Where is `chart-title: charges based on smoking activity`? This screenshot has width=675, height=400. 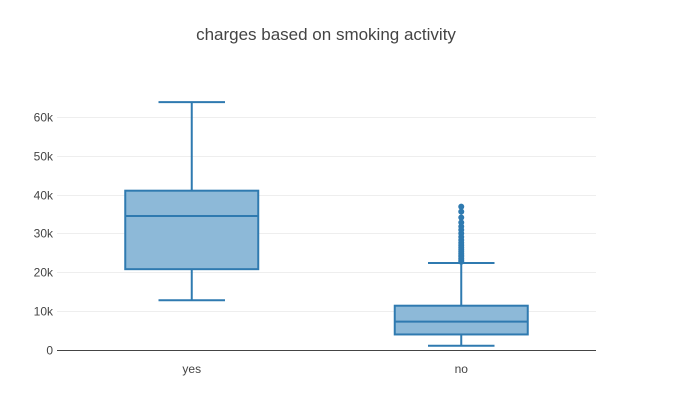 chart-title: charges based on smoking activity is located at coordinates (326, 34).